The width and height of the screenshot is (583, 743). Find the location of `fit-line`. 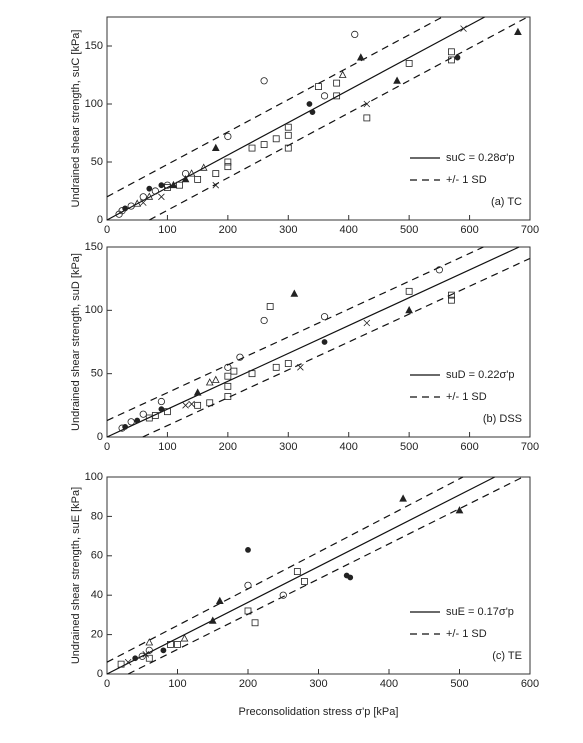

fit-line is located at coordinates (274, 107).